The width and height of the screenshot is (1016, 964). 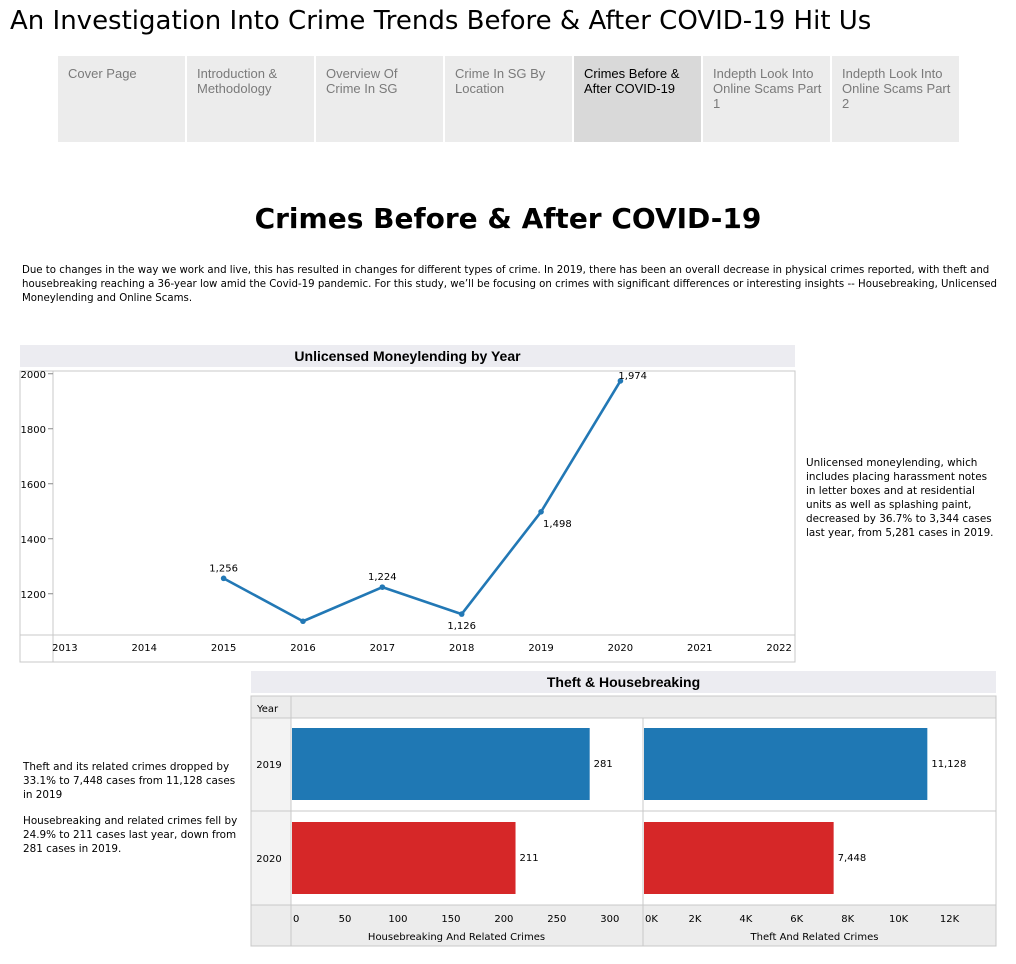 What do you see at coordinates (33, 430) in the screenshot?
I see `y-tick-label: 1800` at bounding box center [33, 430].